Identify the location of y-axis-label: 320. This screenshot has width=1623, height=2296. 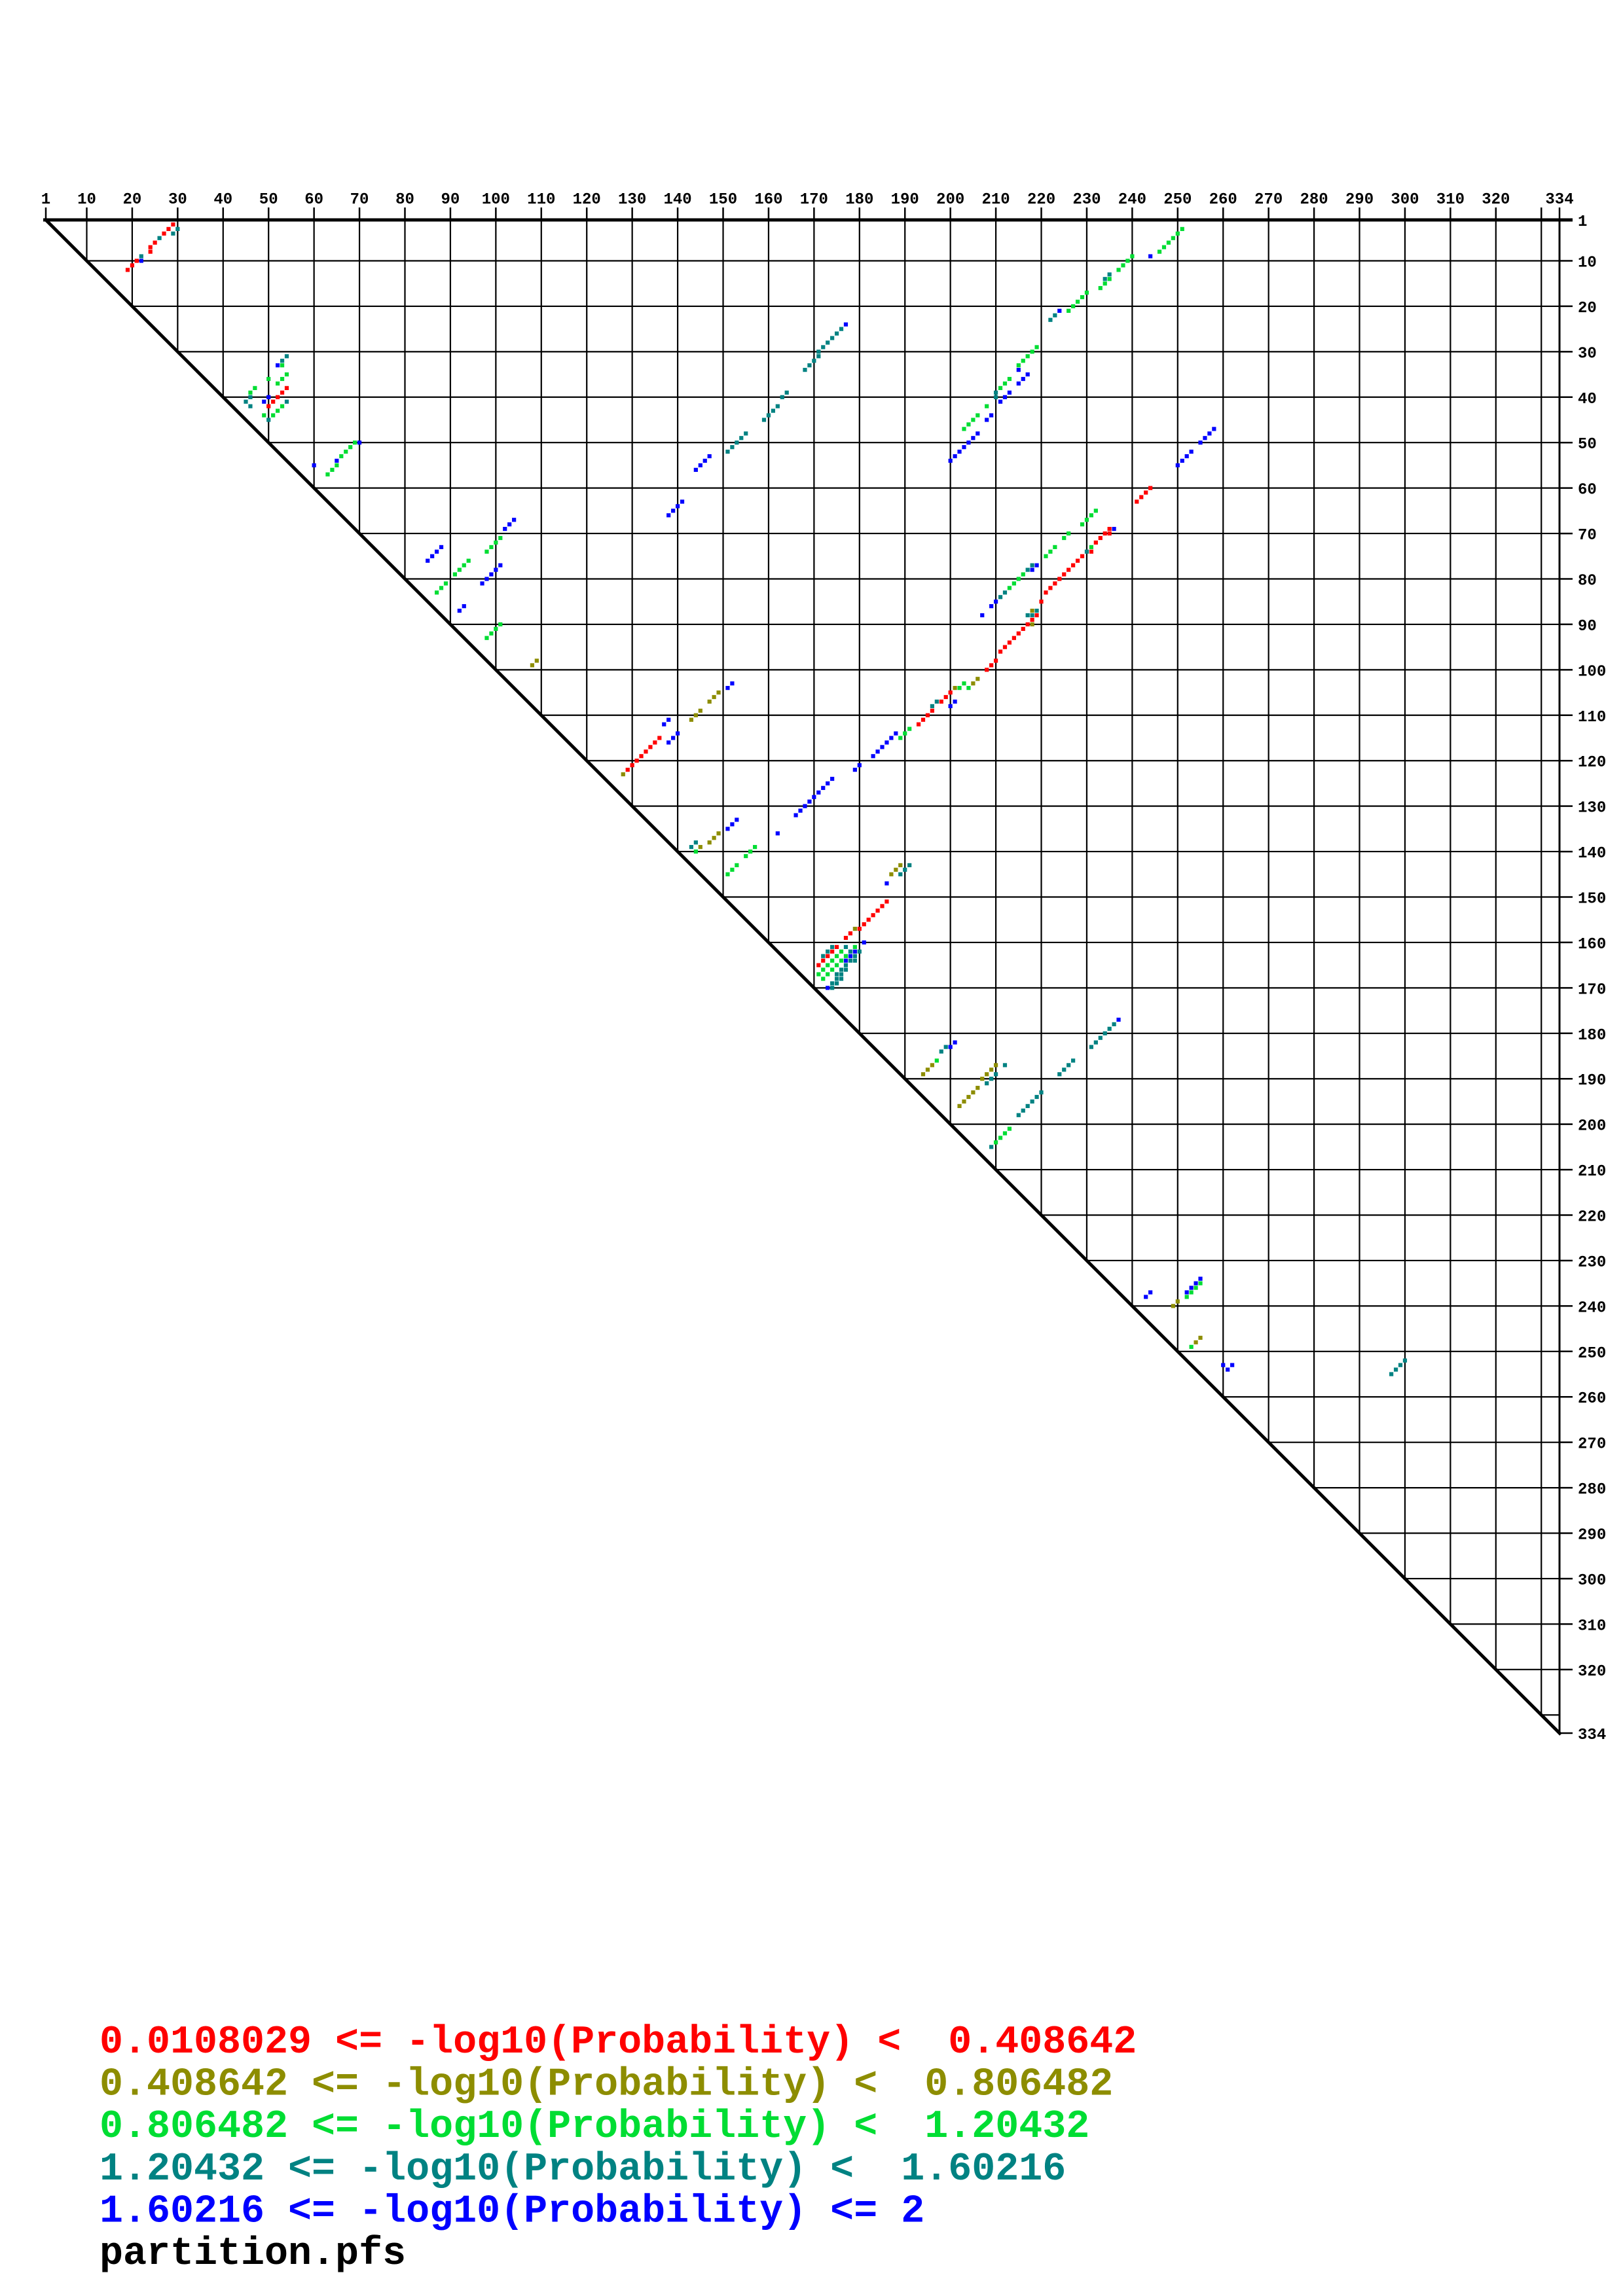
(1592, 1672).